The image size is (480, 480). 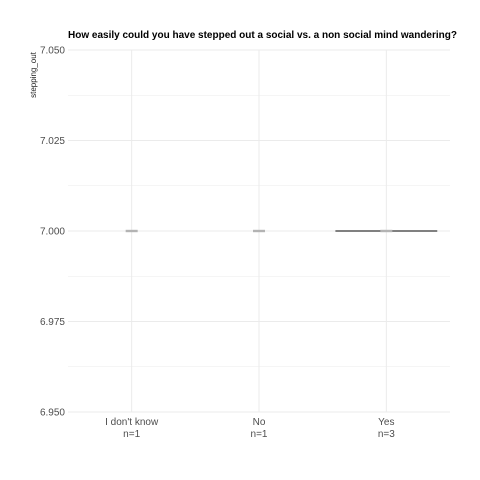 I want to click on y-tick-labels: 6.950 6.975 7.000 7.025 7.050, so click(x=52, y=232).